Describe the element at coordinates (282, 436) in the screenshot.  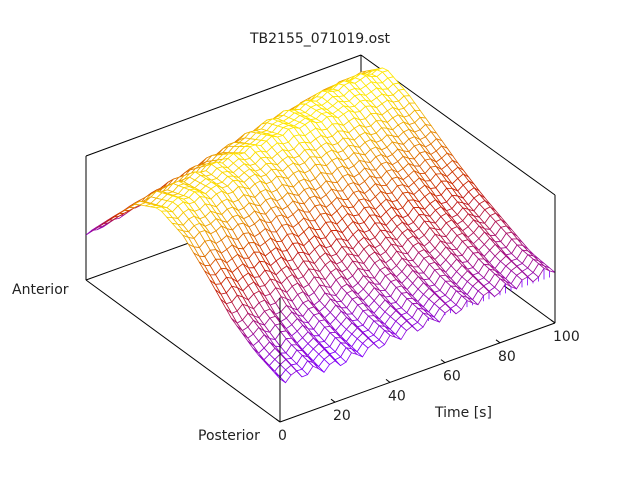
I see `time-tick-label: 0` at that location.